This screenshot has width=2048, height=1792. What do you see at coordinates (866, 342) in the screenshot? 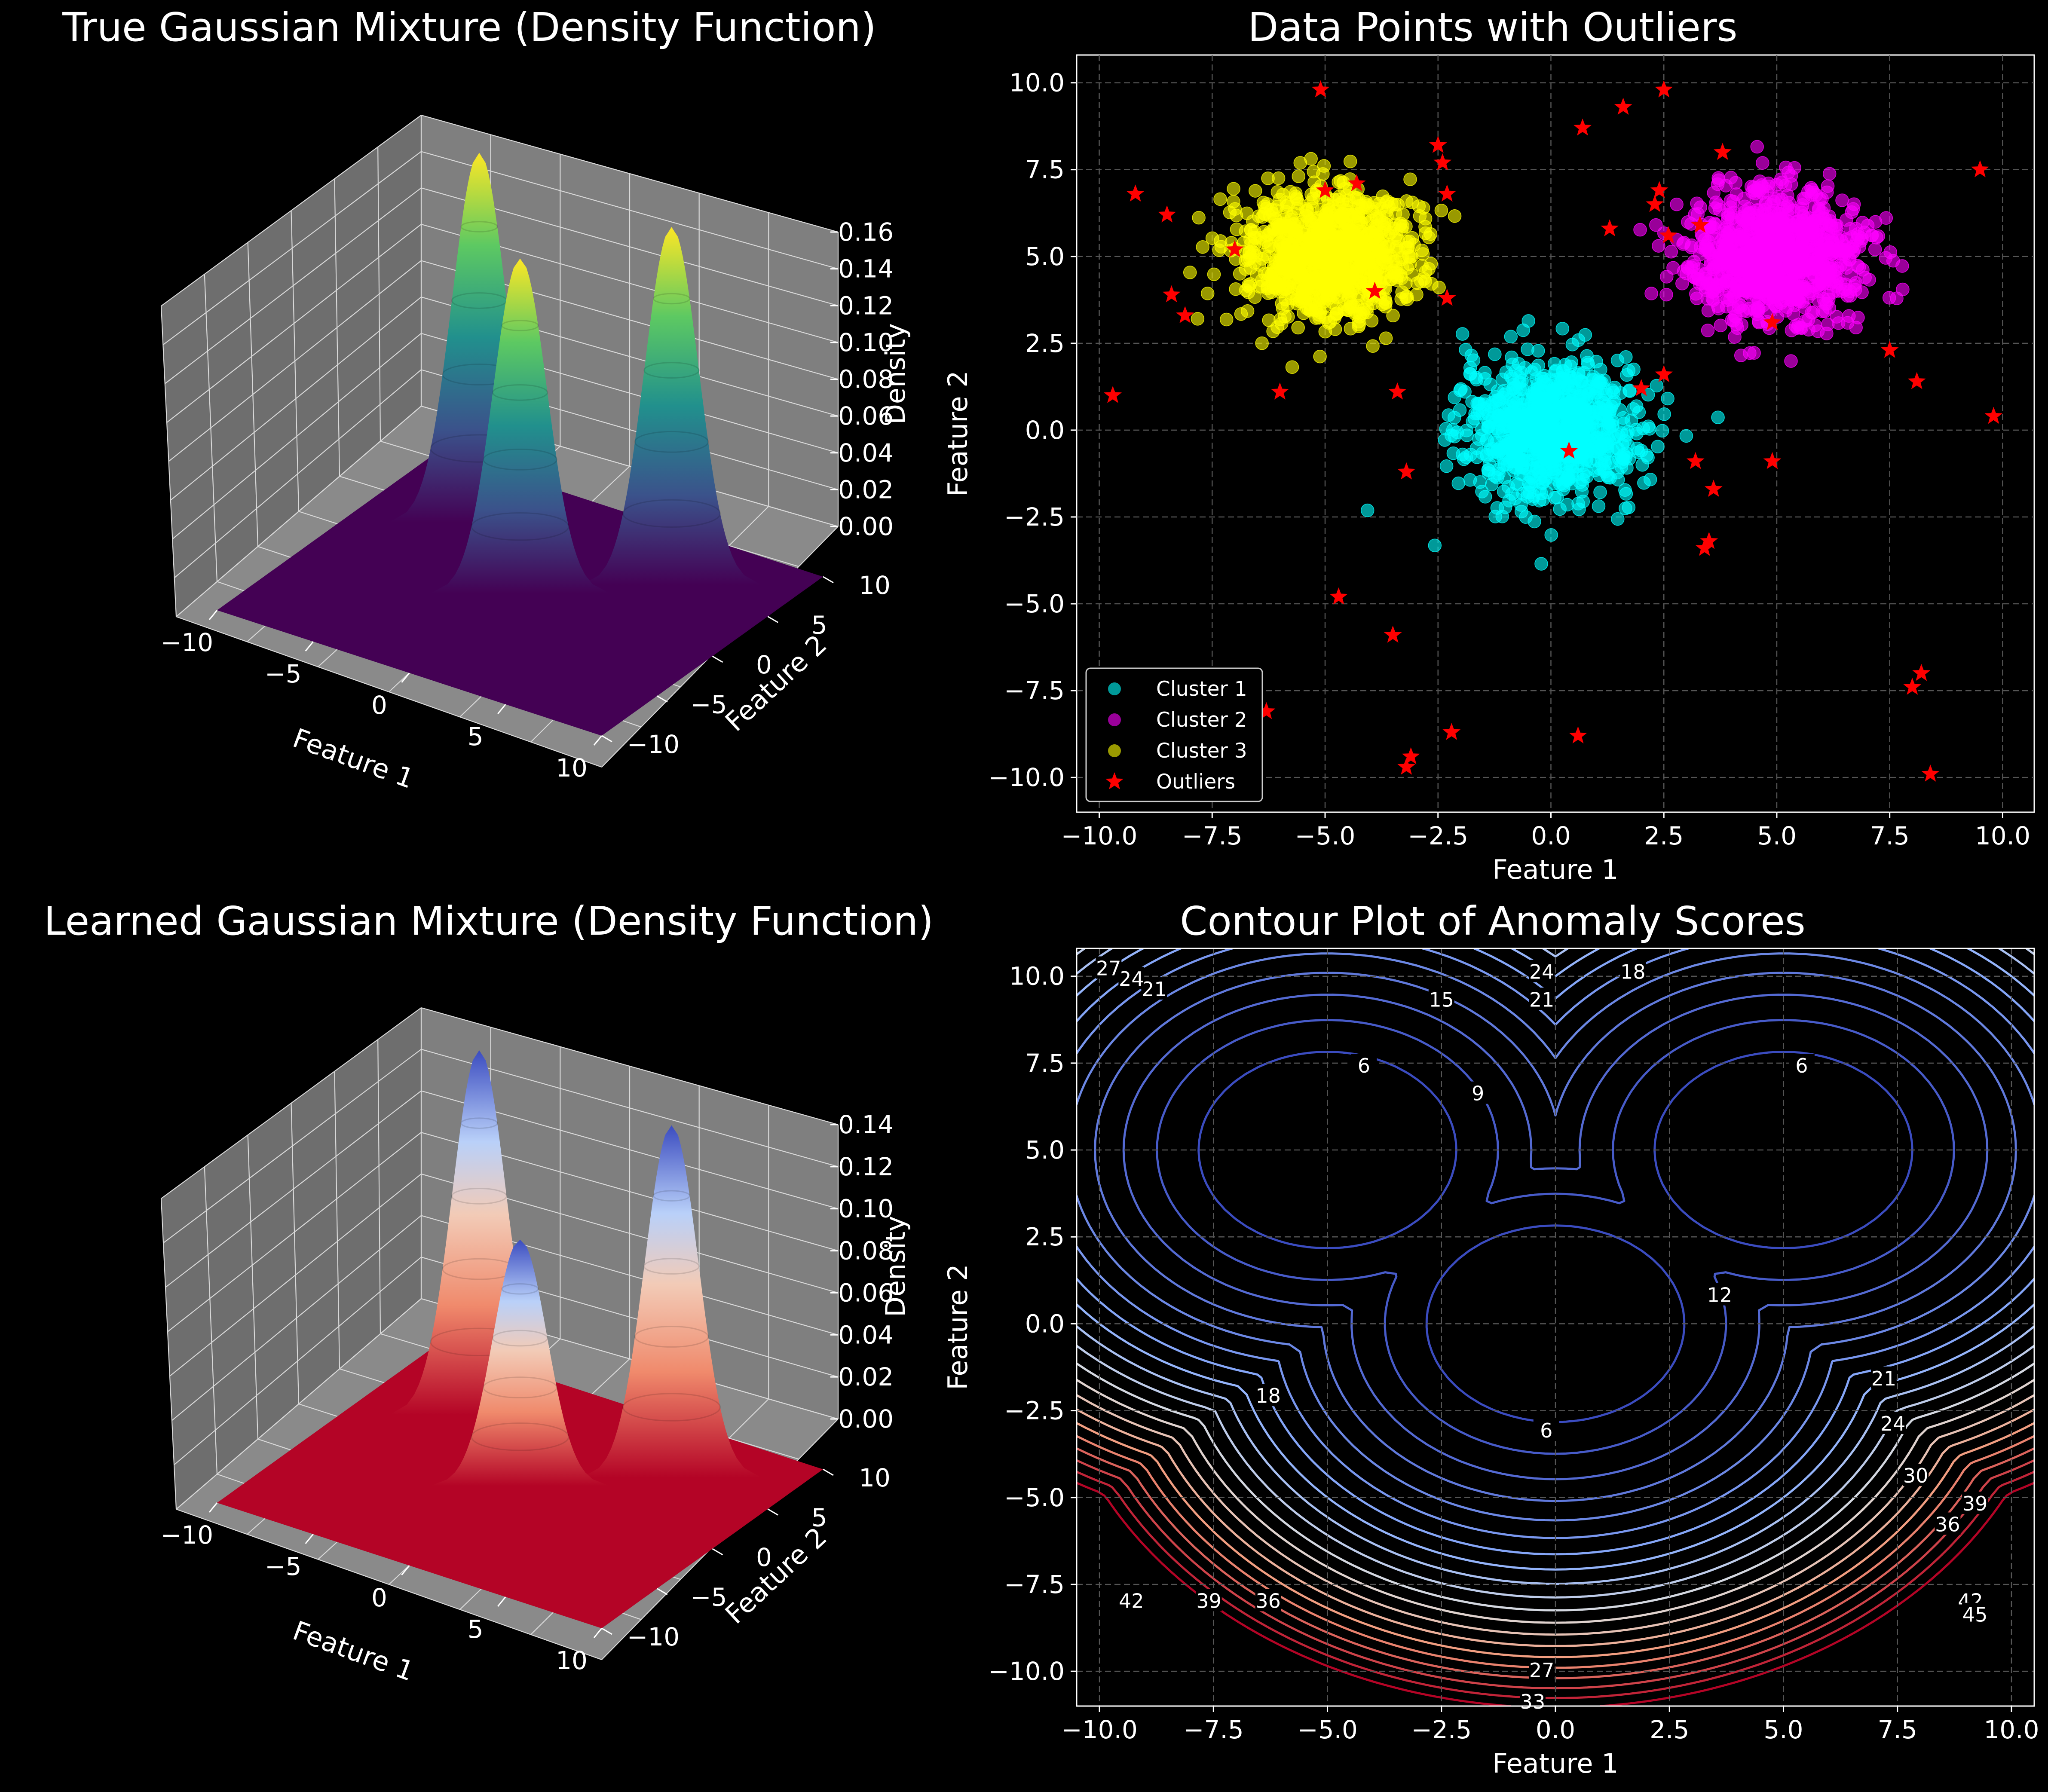
I see `z-tick-label: 0.10` at bounding box center [866, 342].